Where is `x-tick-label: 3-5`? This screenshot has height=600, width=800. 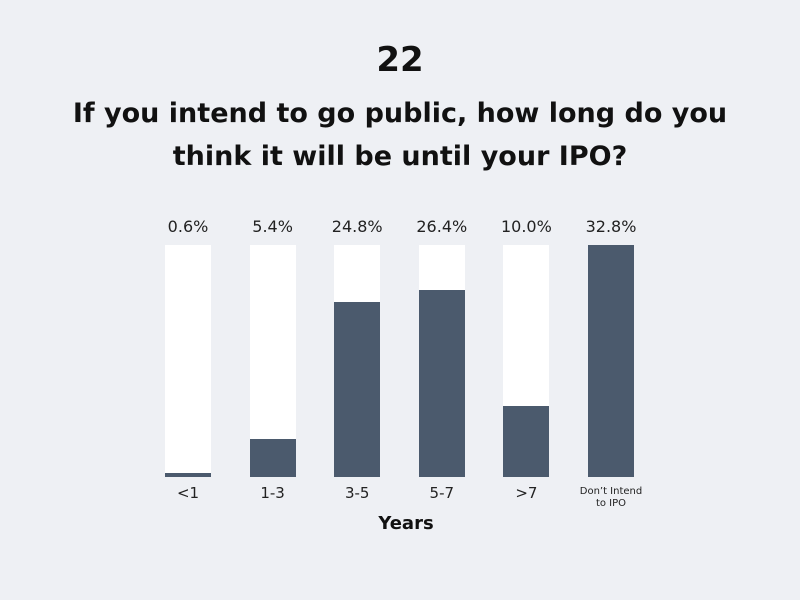
x-tick-label: 3-5 is located at coordinates (357, 493).